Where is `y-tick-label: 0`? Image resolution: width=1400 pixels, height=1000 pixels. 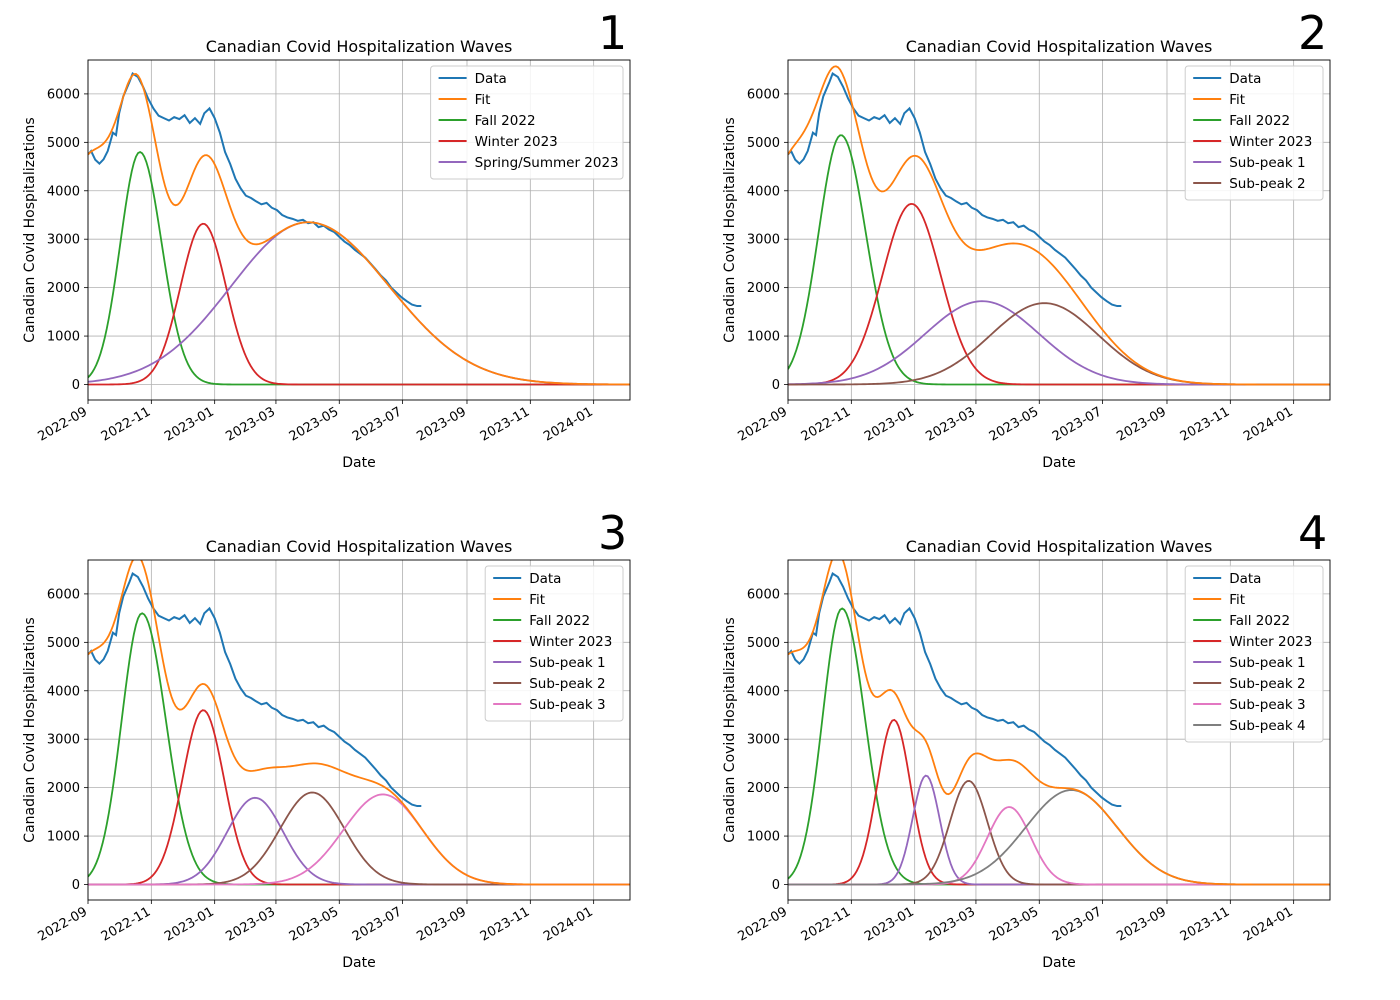
y-tick-label: 0 is located at coordinates (776, 885).